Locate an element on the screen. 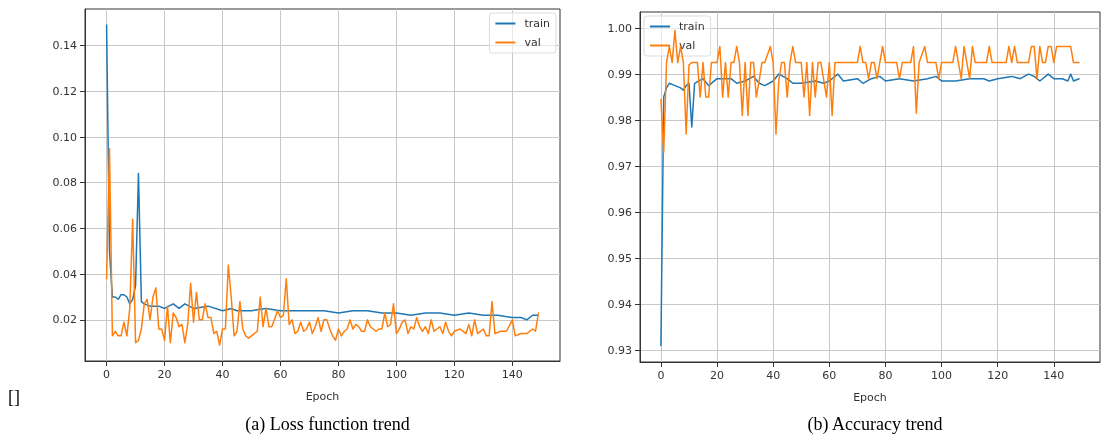 The image size is (1106, 440). y-tick-label: 0.08 is located at coordinates (64, 183).